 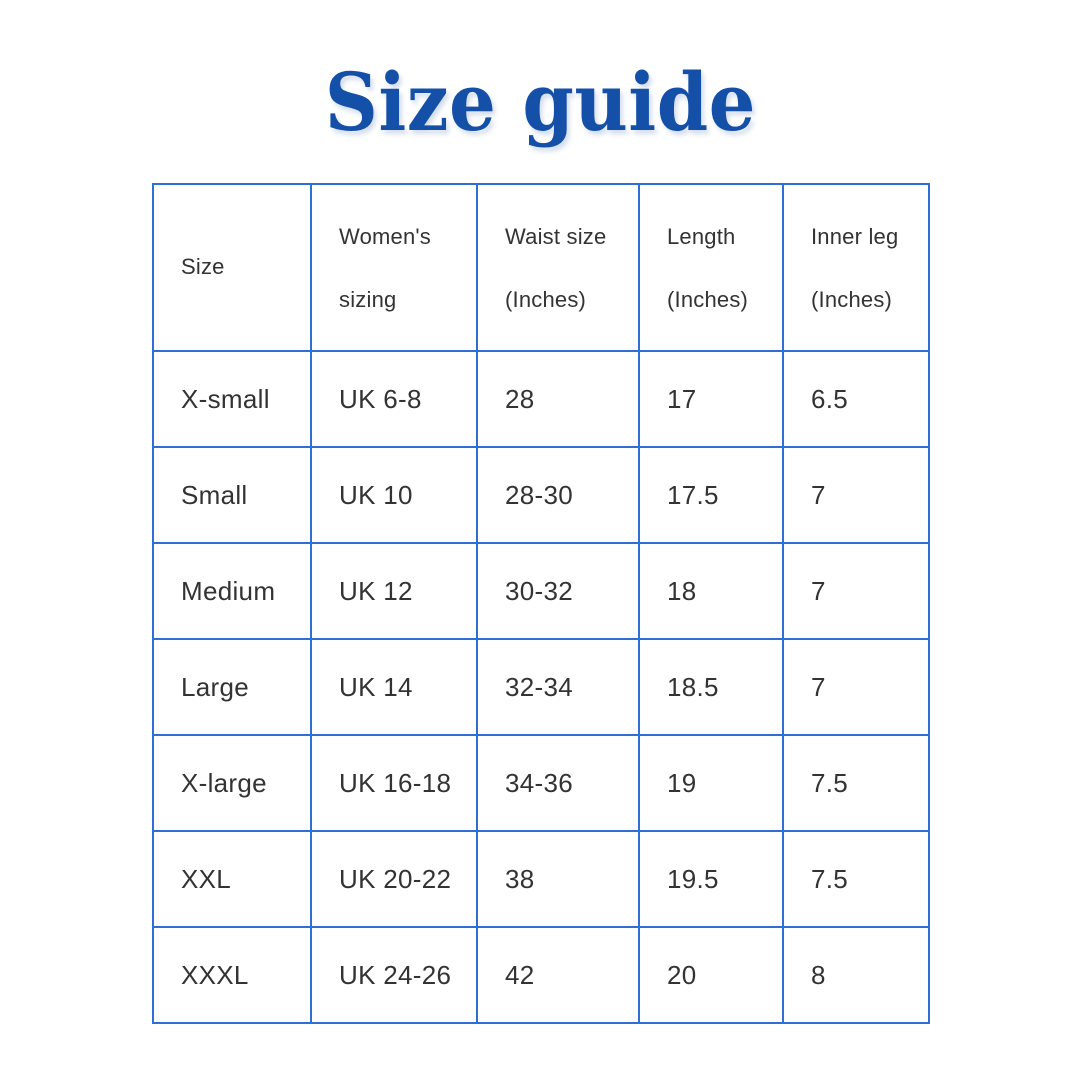 What do you see at coordinates (232, 879) in the screenshot?
I see `cell-size: XXL` at bounding box center [232, 879].